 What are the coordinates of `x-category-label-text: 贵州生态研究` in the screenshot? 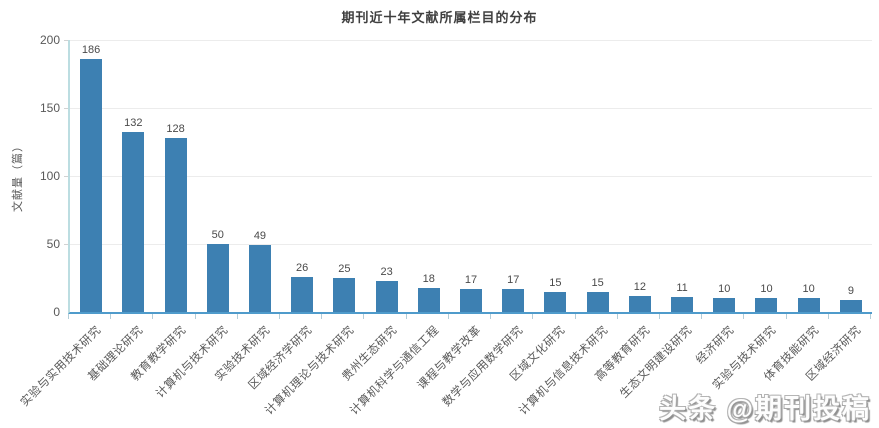 It's located at (369, 354).